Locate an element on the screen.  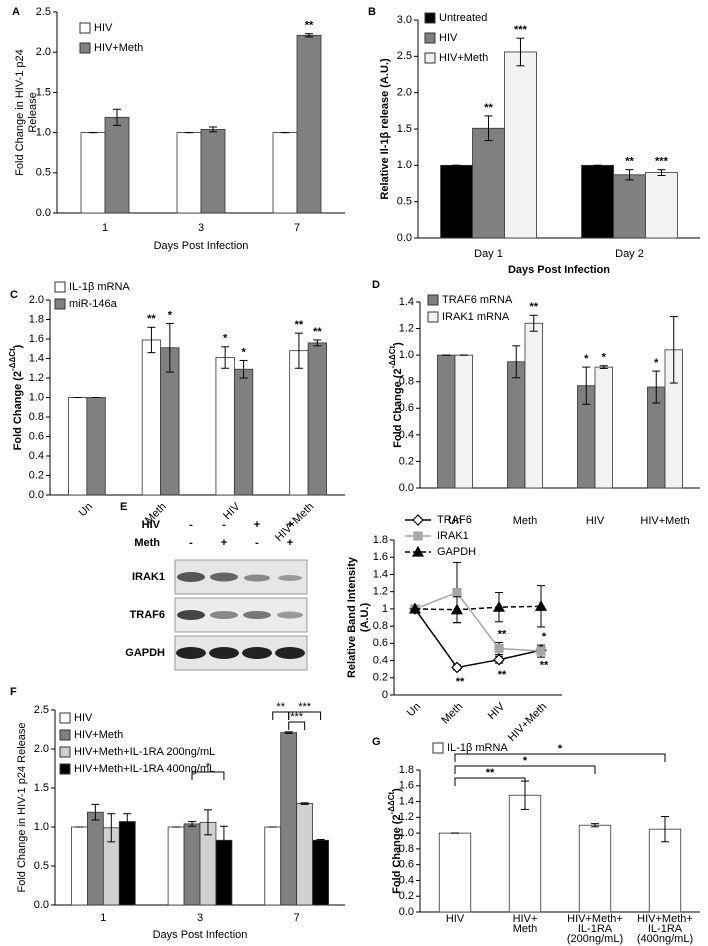
marker is located at coordinates (499, 648).